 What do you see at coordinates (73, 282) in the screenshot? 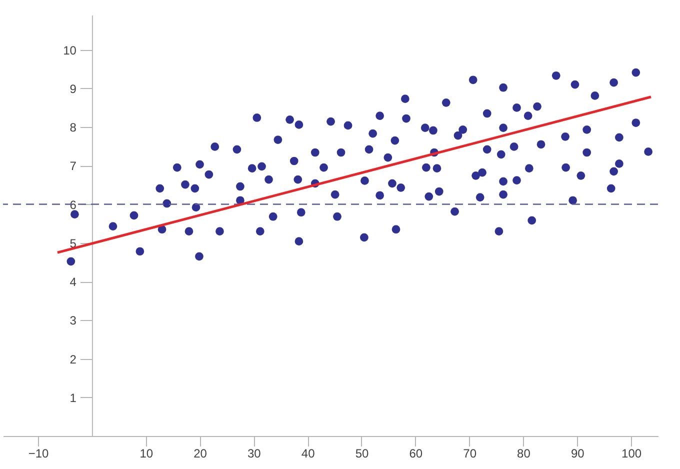
I see `y-tick-label: 4` at bounding box center [73, 282].